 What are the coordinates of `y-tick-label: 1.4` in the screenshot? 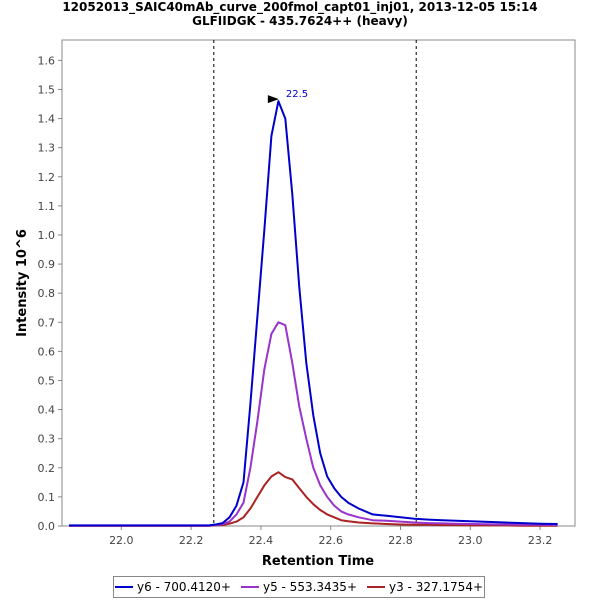 It's located at (47, 119).